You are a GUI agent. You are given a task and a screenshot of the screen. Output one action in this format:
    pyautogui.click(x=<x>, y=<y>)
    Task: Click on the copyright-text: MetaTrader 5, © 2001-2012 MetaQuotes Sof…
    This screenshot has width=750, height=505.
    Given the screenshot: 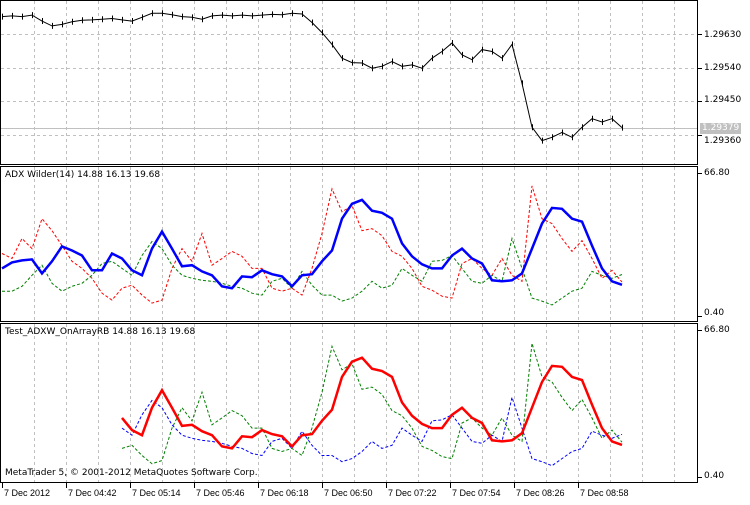 What is the action you would take?
    pyautogui.click(x=131, y=473)
    